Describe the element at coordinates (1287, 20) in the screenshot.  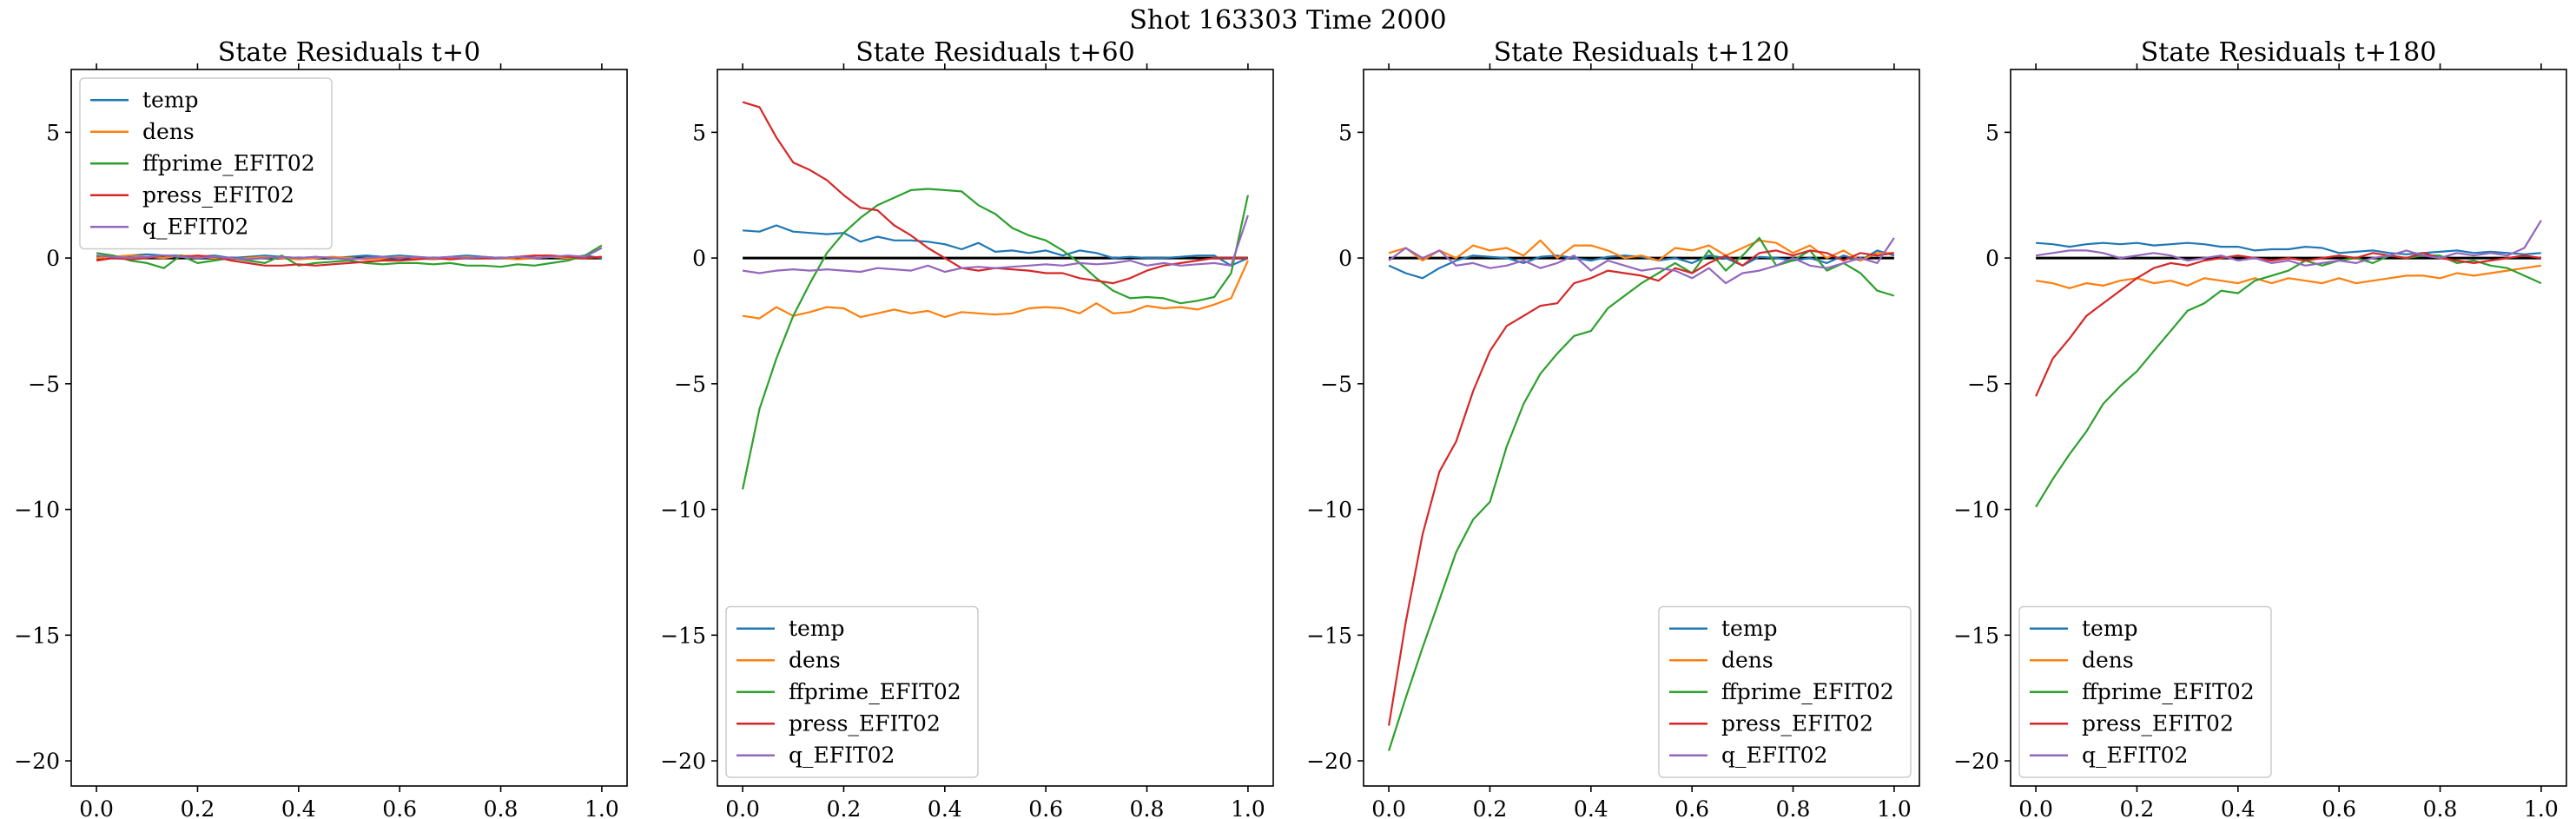
I see `suptitle: Shot 163303 Time 2000` at that location.